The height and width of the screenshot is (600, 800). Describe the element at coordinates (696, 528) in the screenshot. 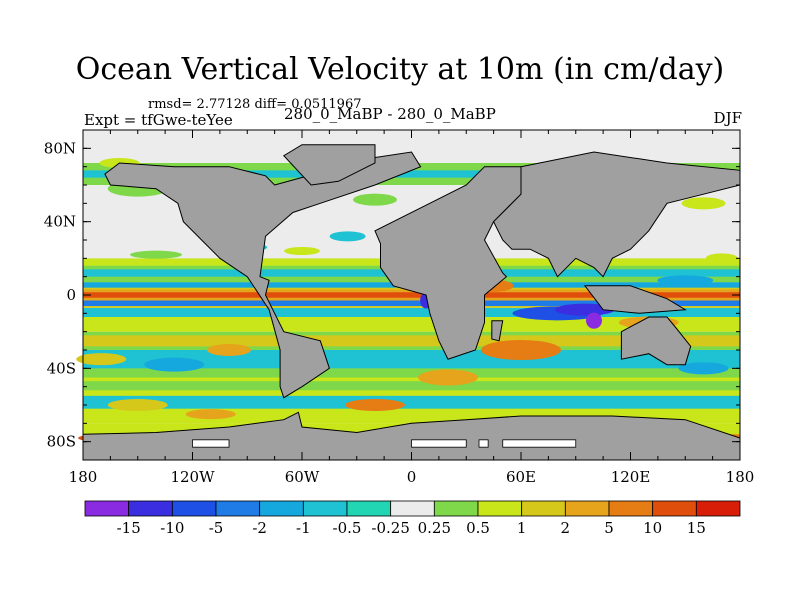

I see `colorbar-label: 15` at that location.